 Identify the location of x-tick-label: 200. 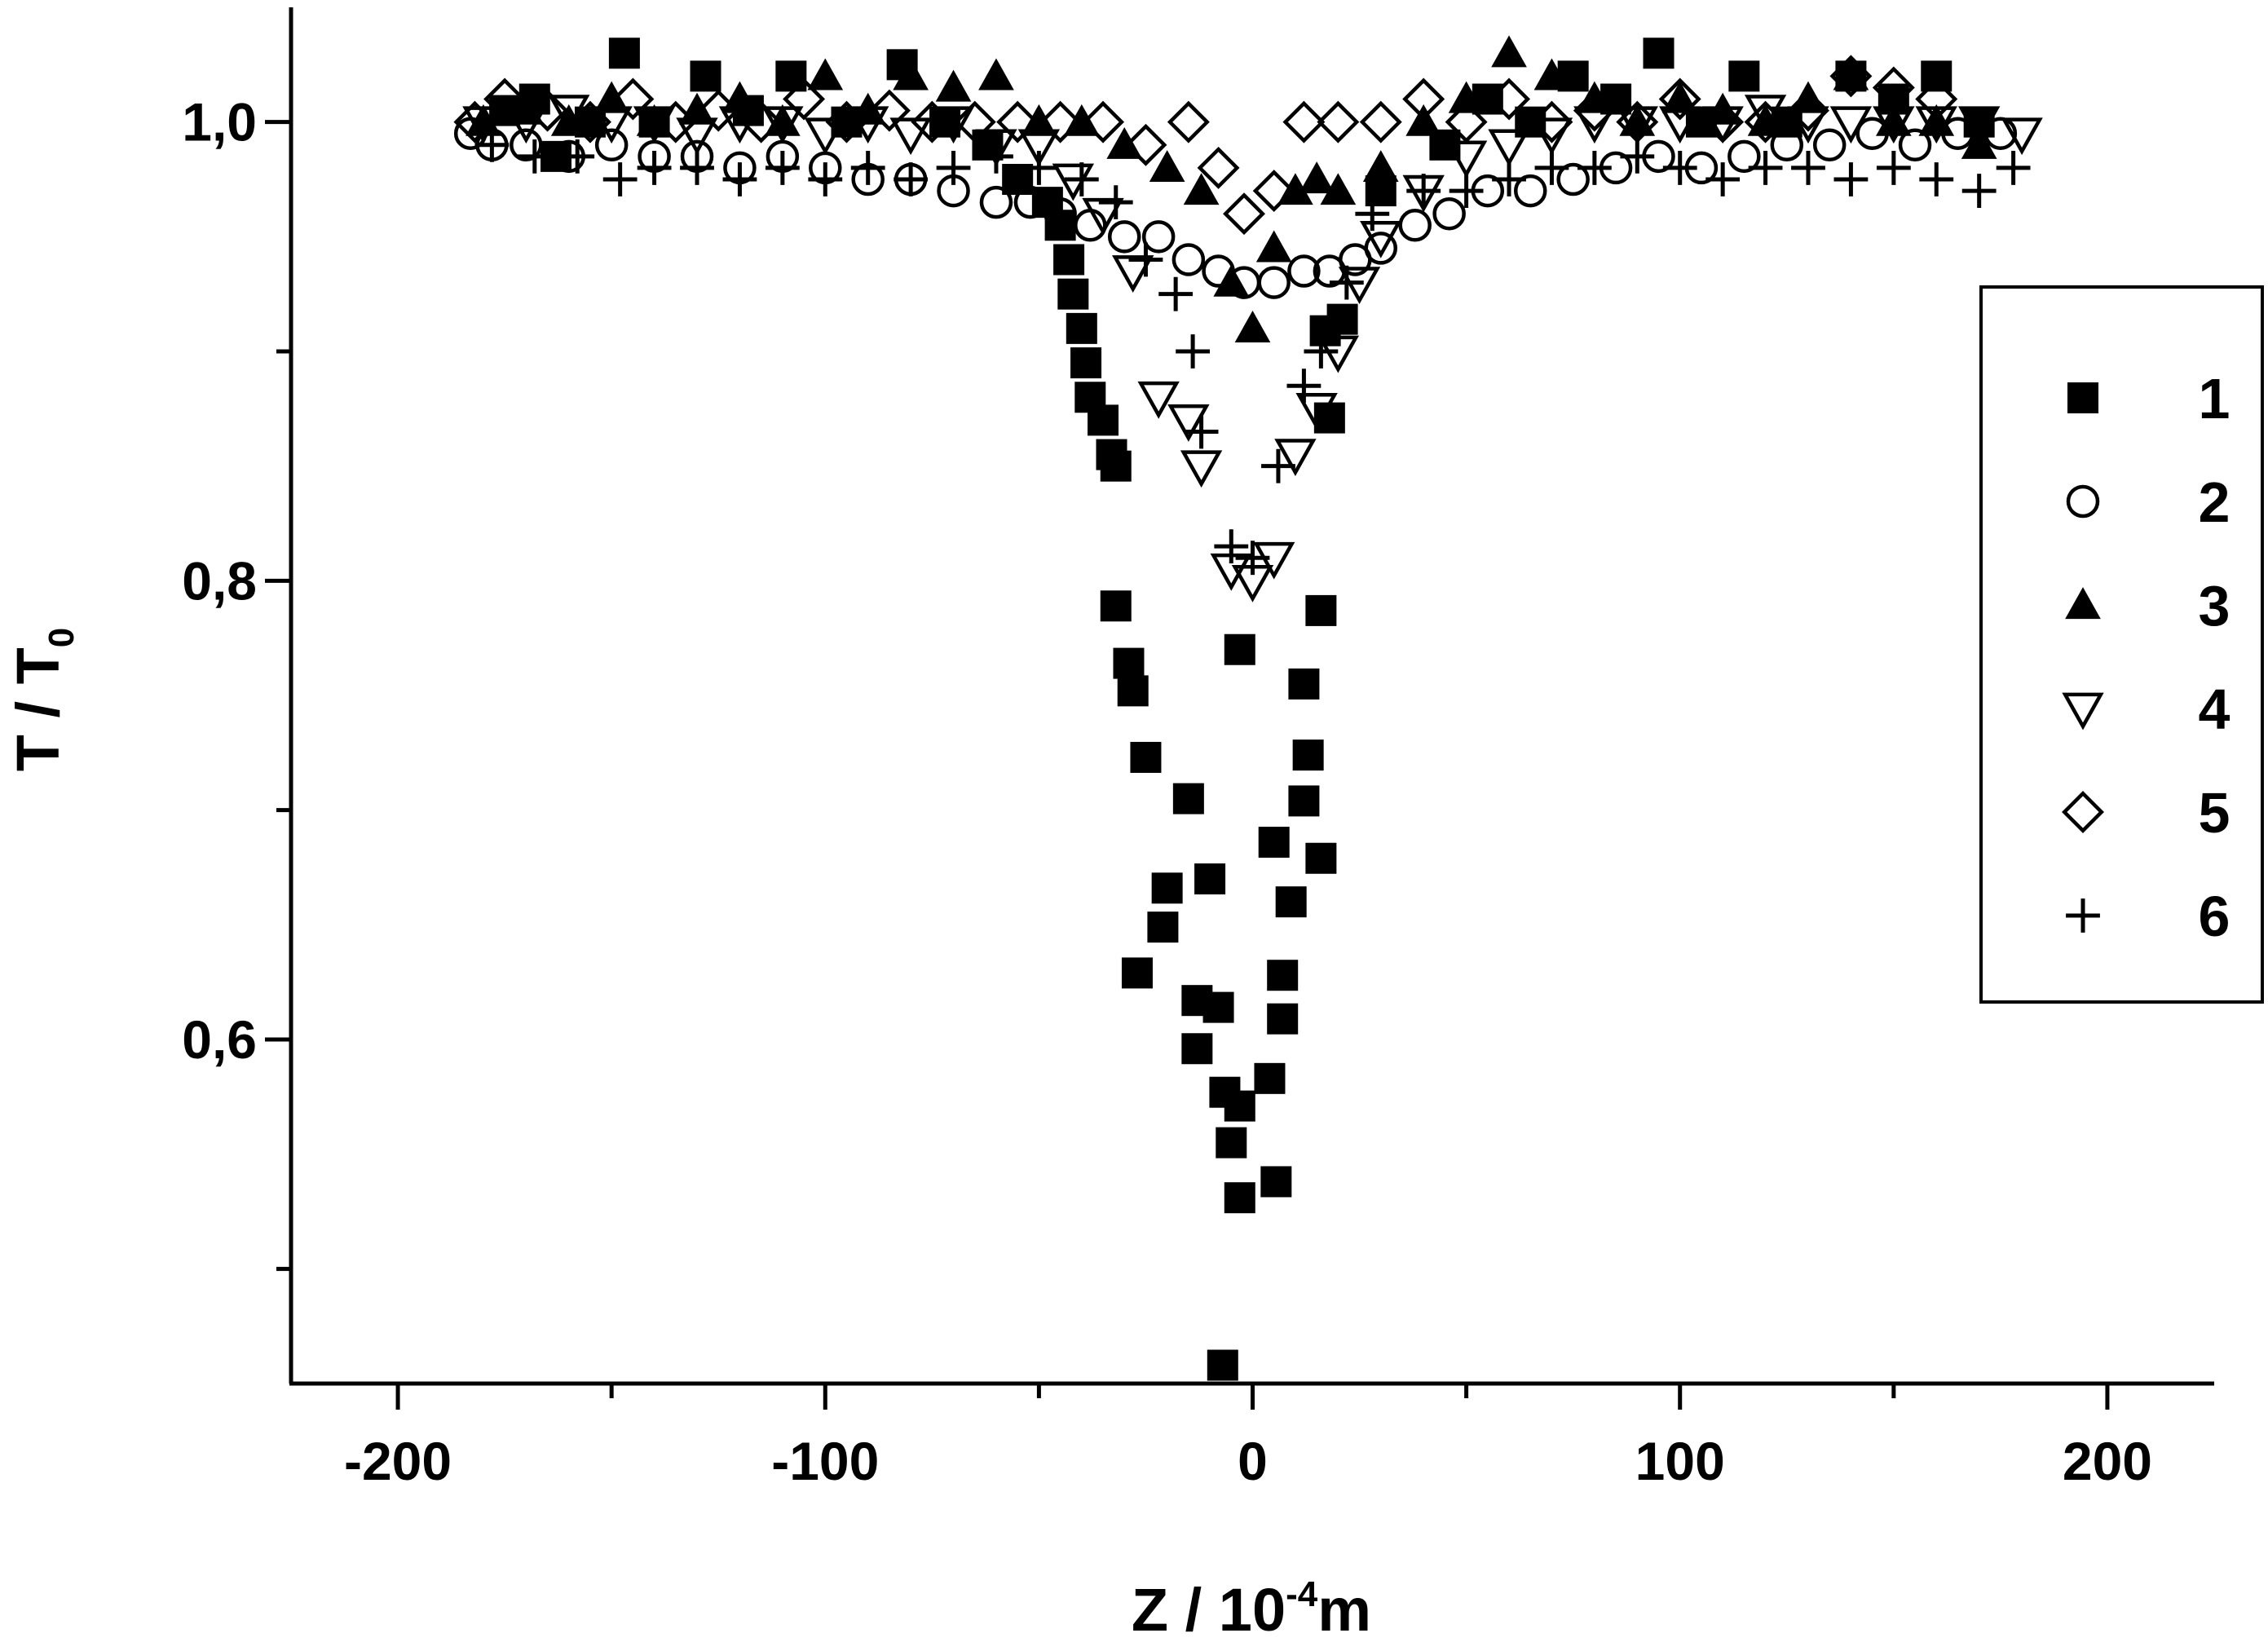
(2107, 1461).